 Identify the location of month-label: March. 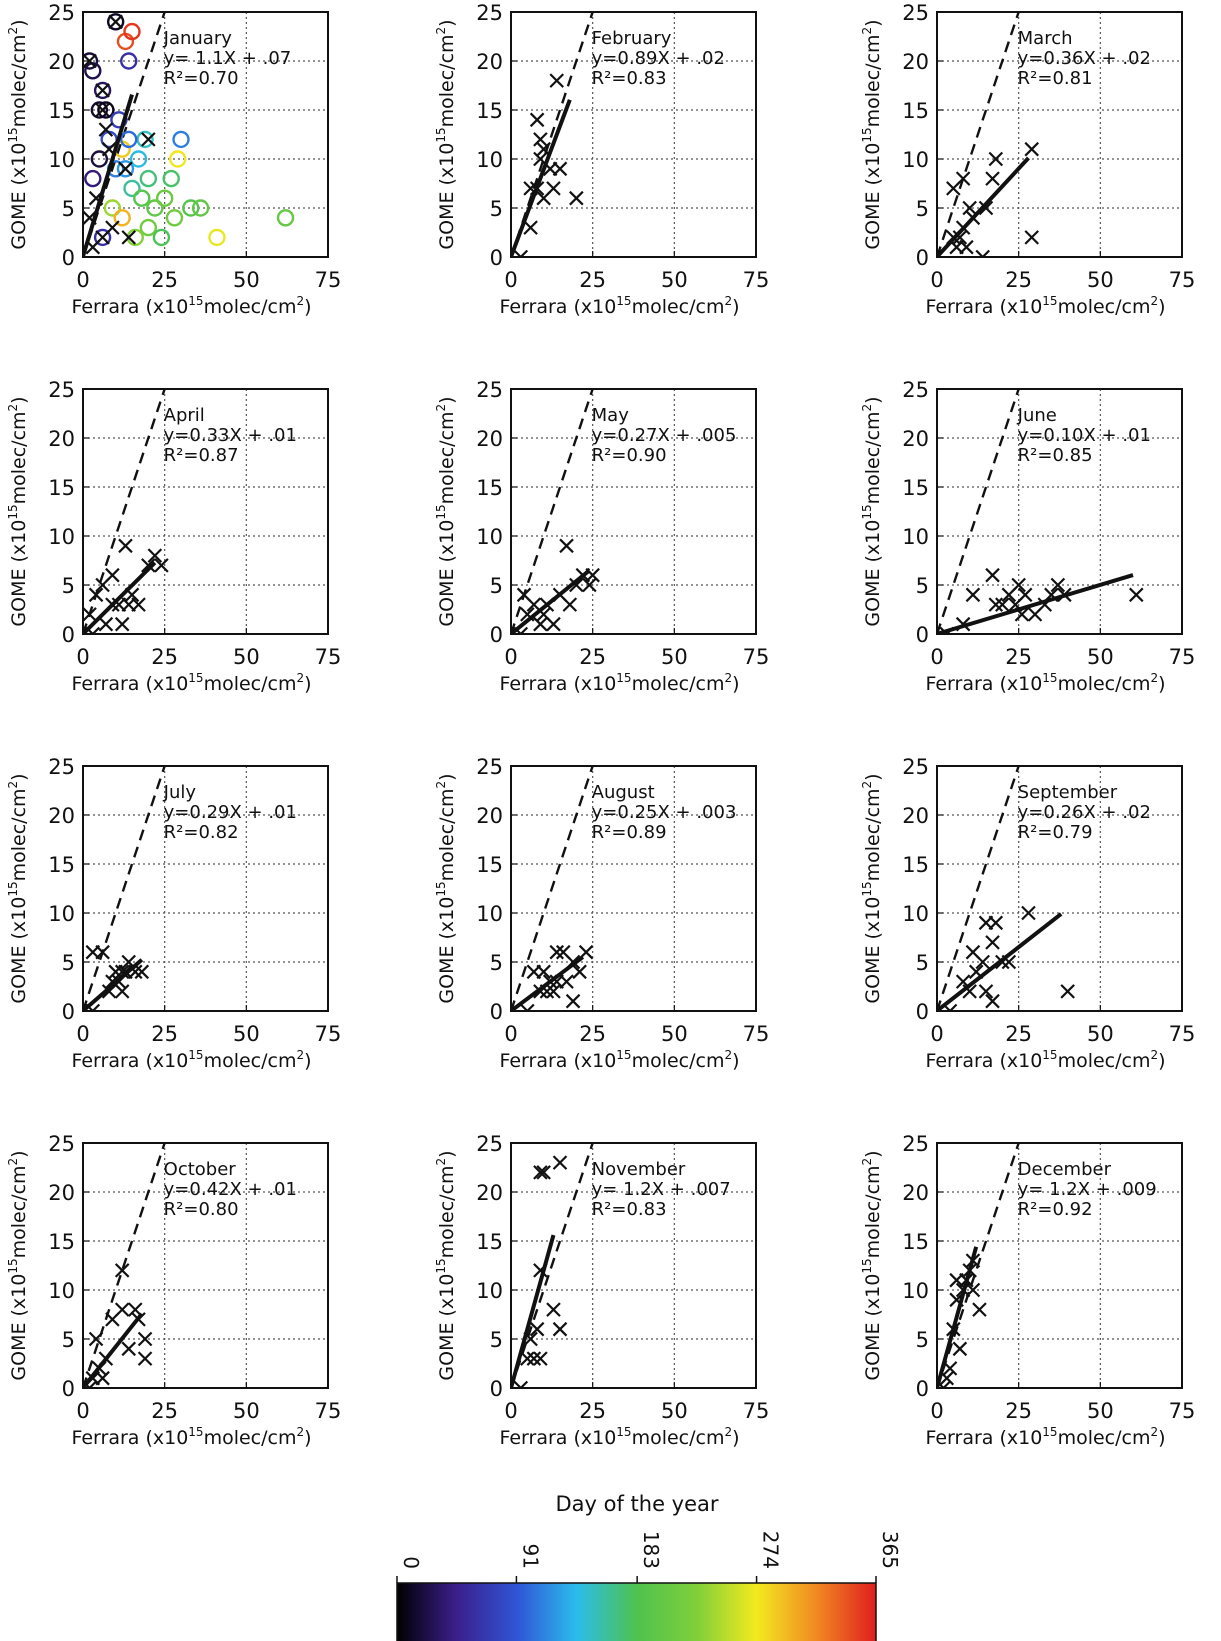
(1045, 38).